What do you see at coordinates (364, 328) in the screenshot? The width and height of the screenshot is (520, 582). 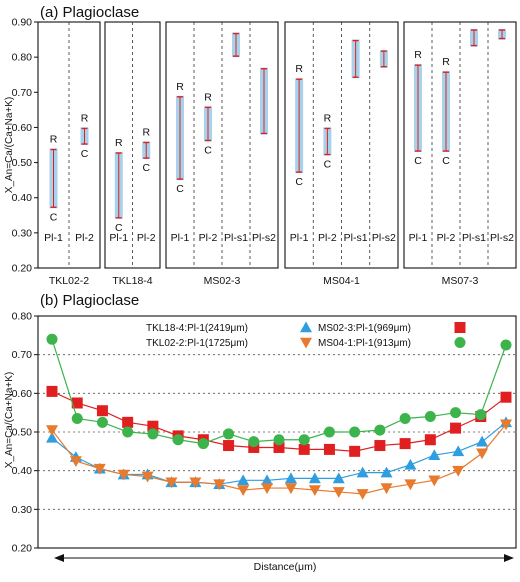 I see `panel-b-legend-label: MS02-3:Pl-1(969μm)` at bounding box center [364, 328].